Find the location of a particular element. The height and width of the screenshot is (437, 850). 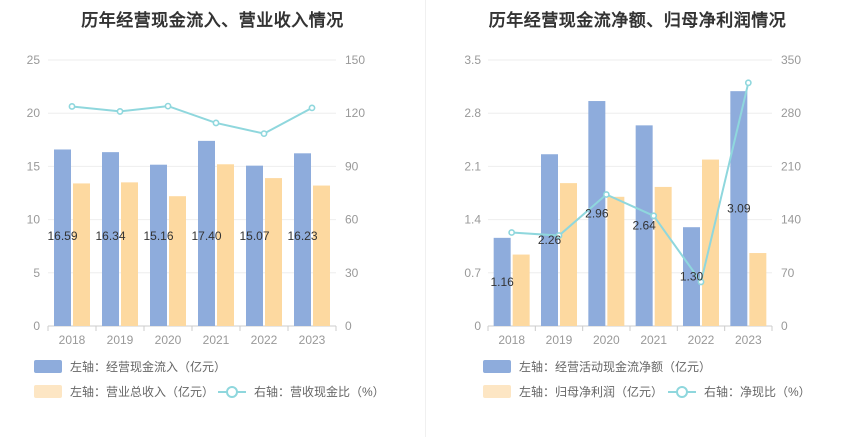

legend-item-revenue-cash-ratio: 右轴：营收现金比（%） is located at coordinates (301, 391).